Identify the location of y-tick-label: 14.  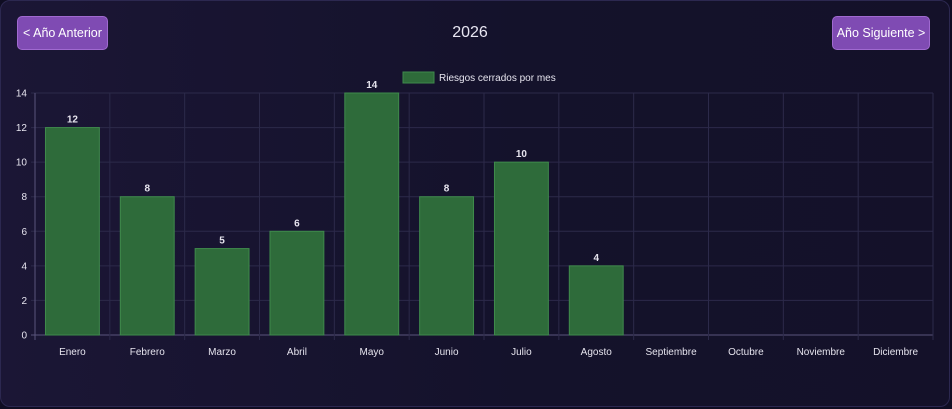
(22, 94).